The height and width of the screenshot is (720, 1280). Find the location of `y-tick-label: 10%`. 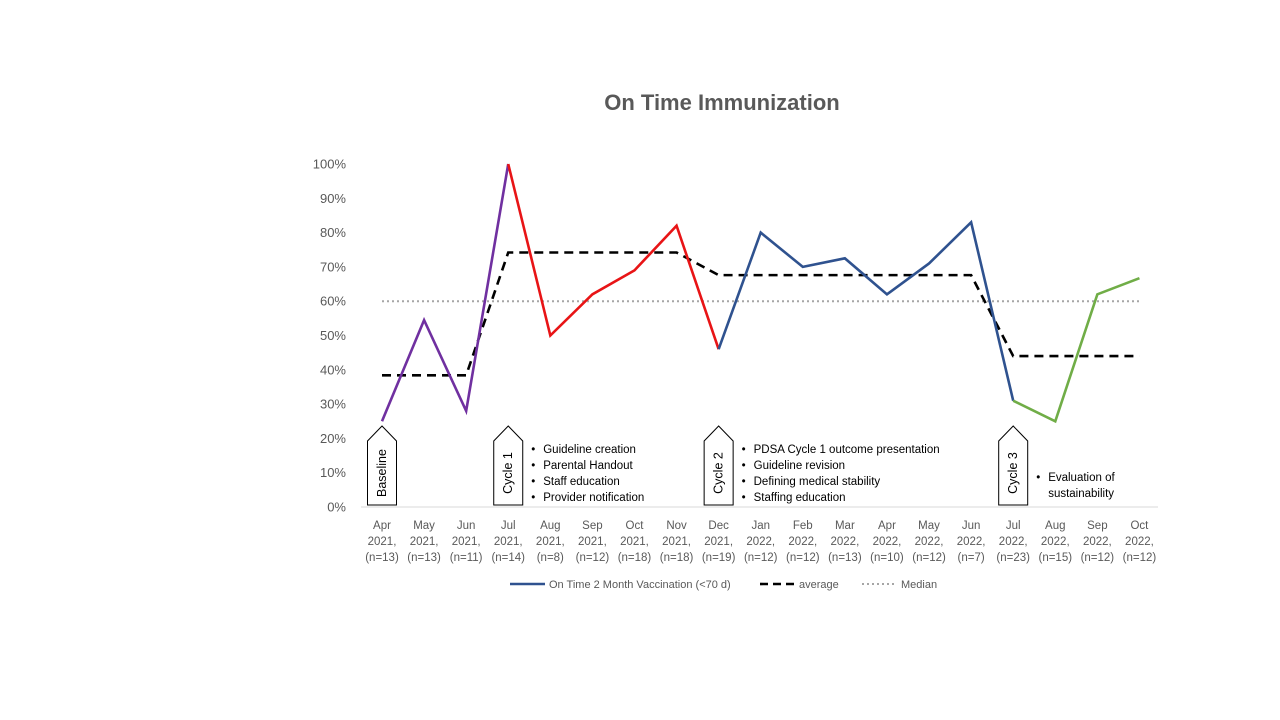

y-tick-label: 10% is located at coordinates (333, 472).